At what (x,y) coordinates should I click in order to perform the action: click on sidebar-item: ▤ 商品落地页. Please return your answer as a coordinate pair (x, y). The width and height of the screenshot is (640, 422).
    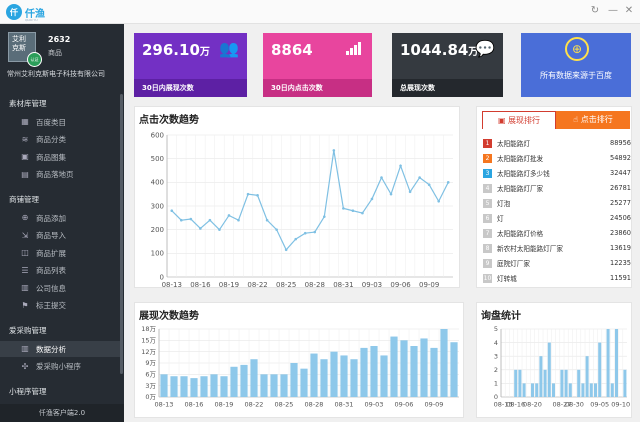
    Looking at the image, I should click on (61, 175).